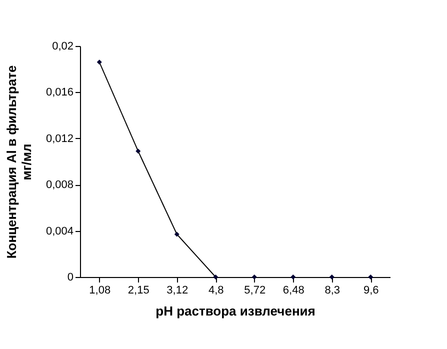 Image resolution: width=447 pixels, height=349 pixels. Describe the element at coordinates (236, 311) in the screenshot. I see `x-axis-title: pH раствора извлечения` at that location.